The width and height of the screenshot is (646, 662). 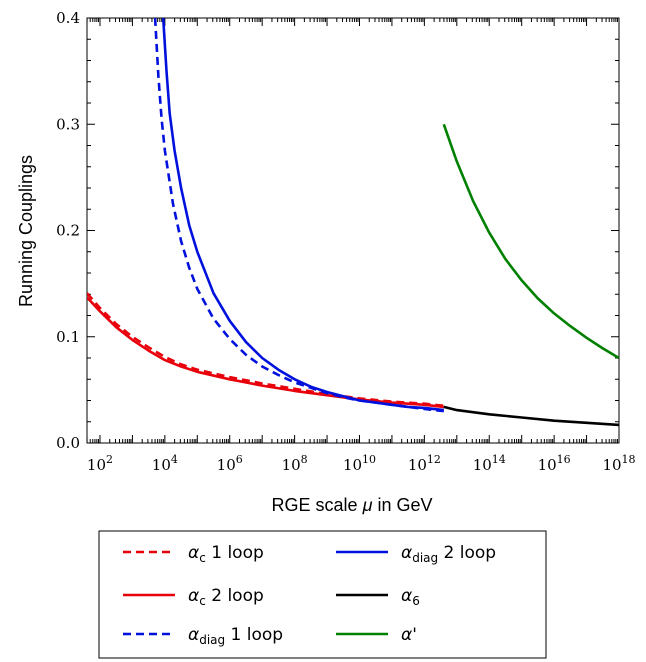 I want to click on x-tick-label: 10², so click(x=100, y=463).